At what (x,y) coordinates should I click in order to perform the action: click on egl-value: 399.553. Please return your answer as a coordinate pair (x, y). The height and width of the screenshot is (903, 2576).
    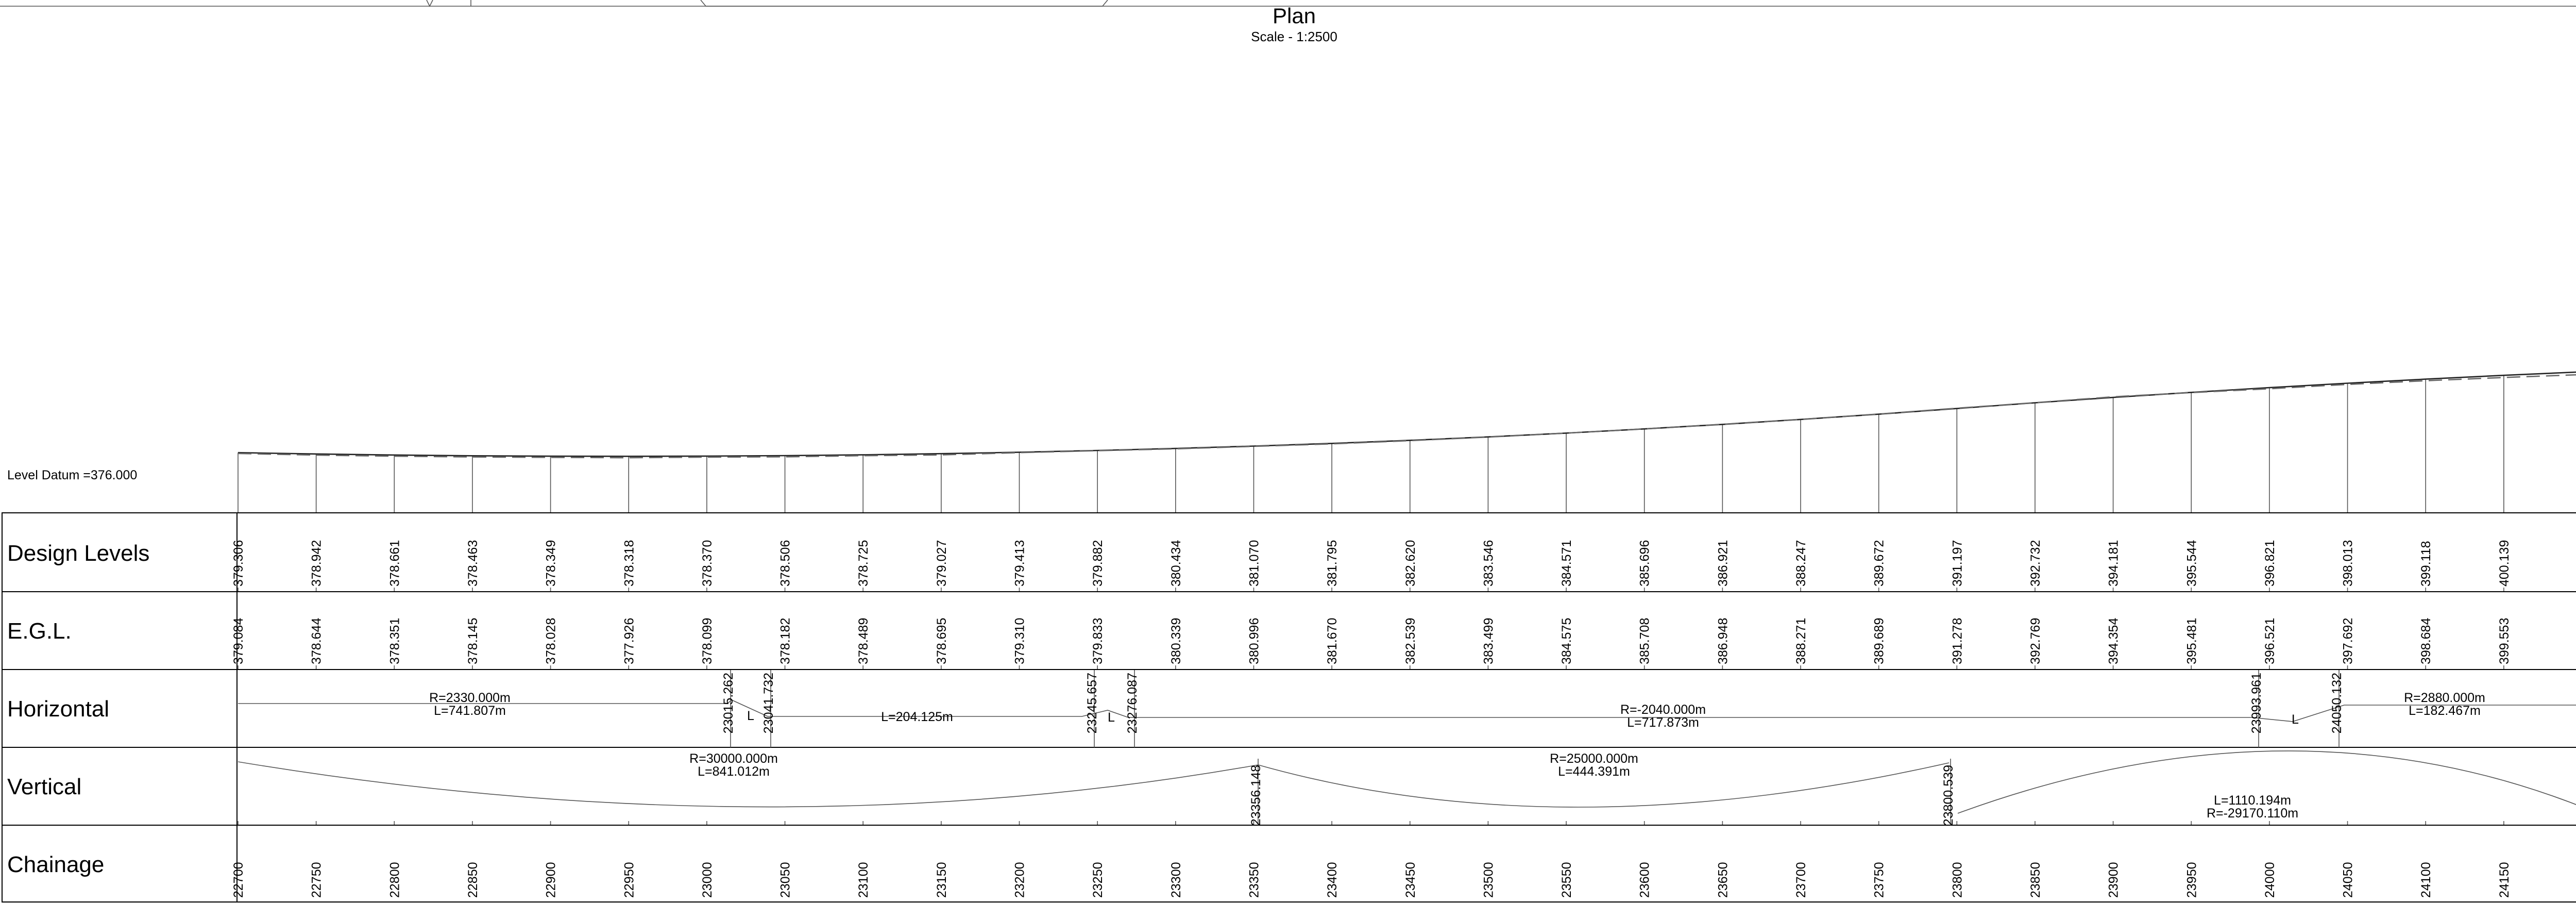
    Looking at the image, I should click on (2504, 641).